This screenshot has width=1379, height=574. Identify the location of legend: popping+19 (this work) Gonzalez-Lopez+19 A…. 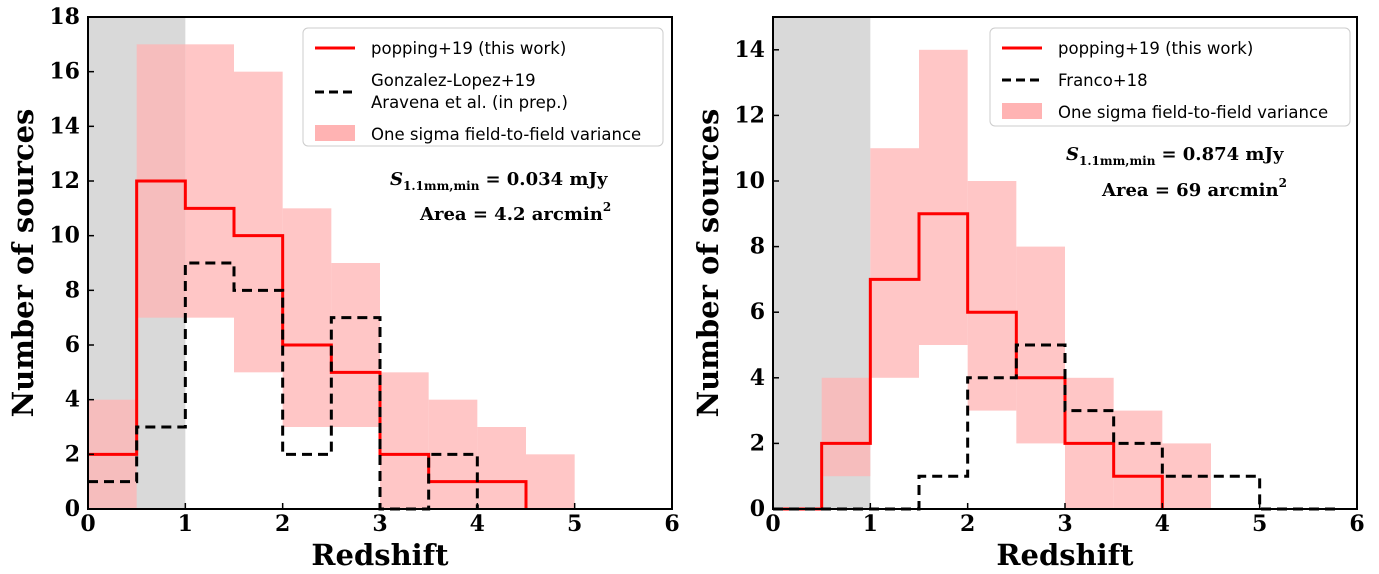
(483, 87).